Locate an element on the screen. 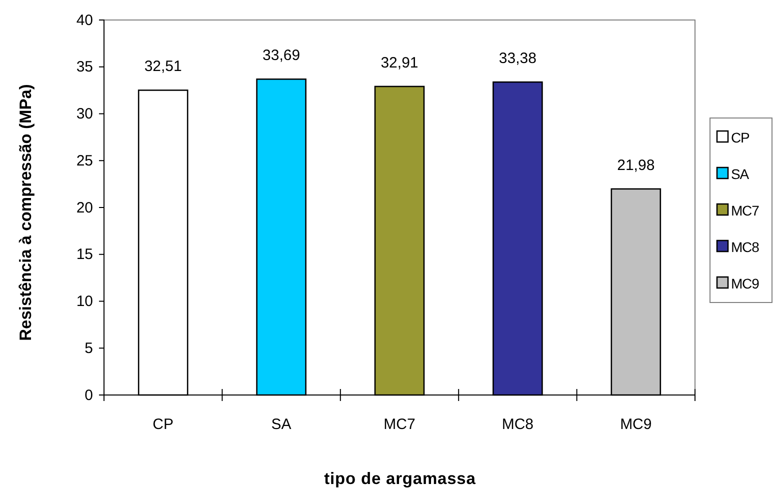 This screenshot has height=490, width=779. x-tick-label: MC7 is located at coordinates (400, 424).